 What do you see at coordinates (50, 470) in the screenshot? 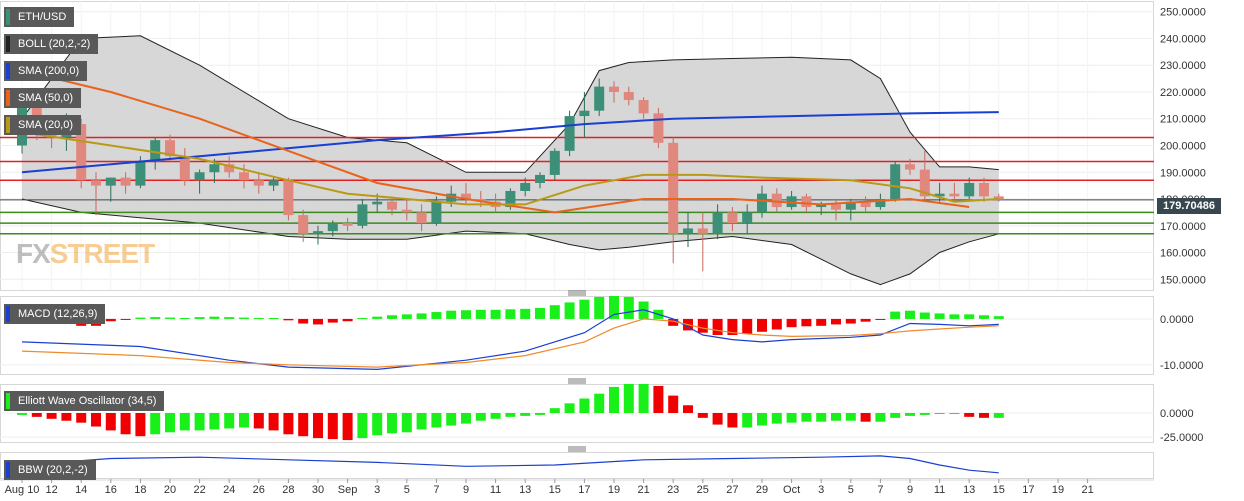
I see `legend-bbw: BBW (20,2,-2)` at bounding box center [50, 470].